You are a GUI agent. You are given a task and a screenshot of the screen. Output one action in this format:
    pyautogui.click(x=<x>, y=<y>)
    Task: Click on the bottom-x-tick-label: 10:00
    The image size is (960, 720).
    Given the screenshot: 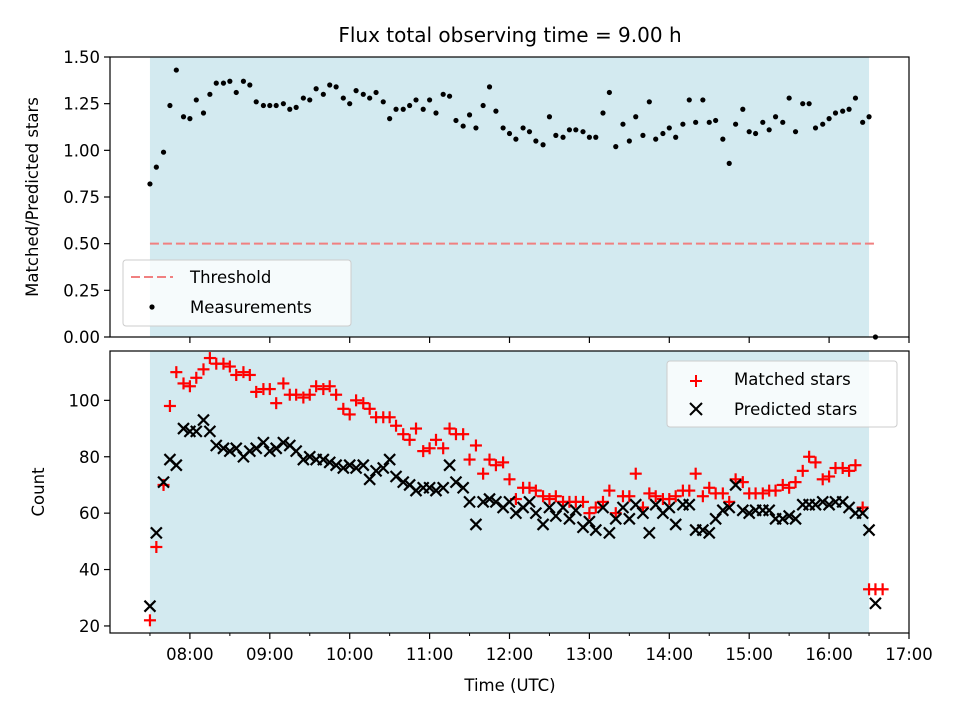 What is the action you would take?
    pyautogui.click(x=350, y=654)
    